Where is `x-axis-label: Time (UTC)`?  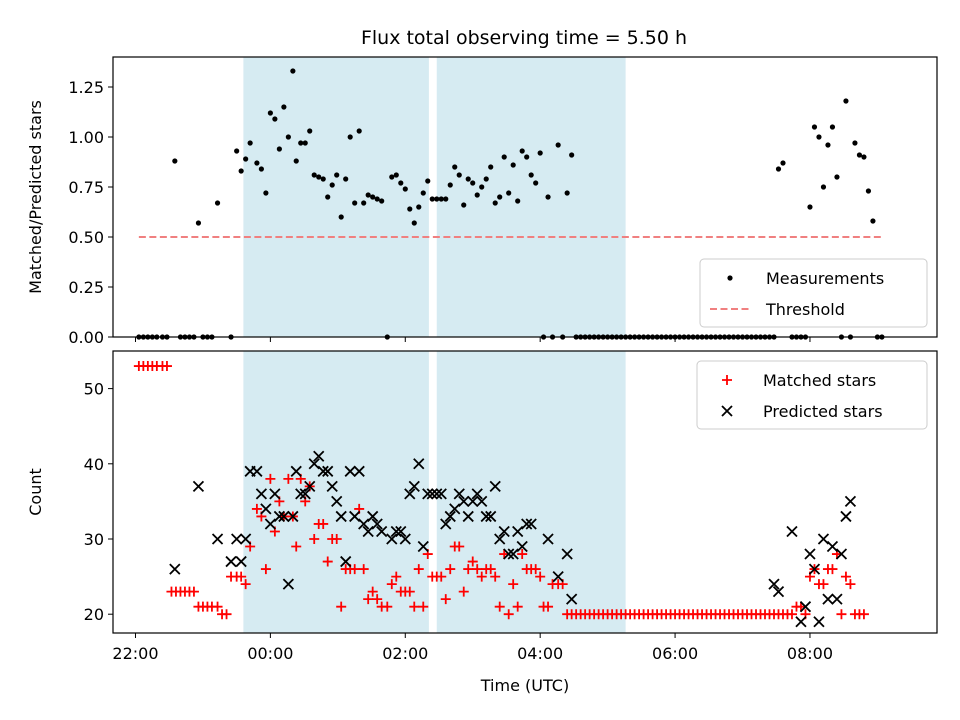 x-axis-label: Time (UTC) is located at coordinates (524, 685).